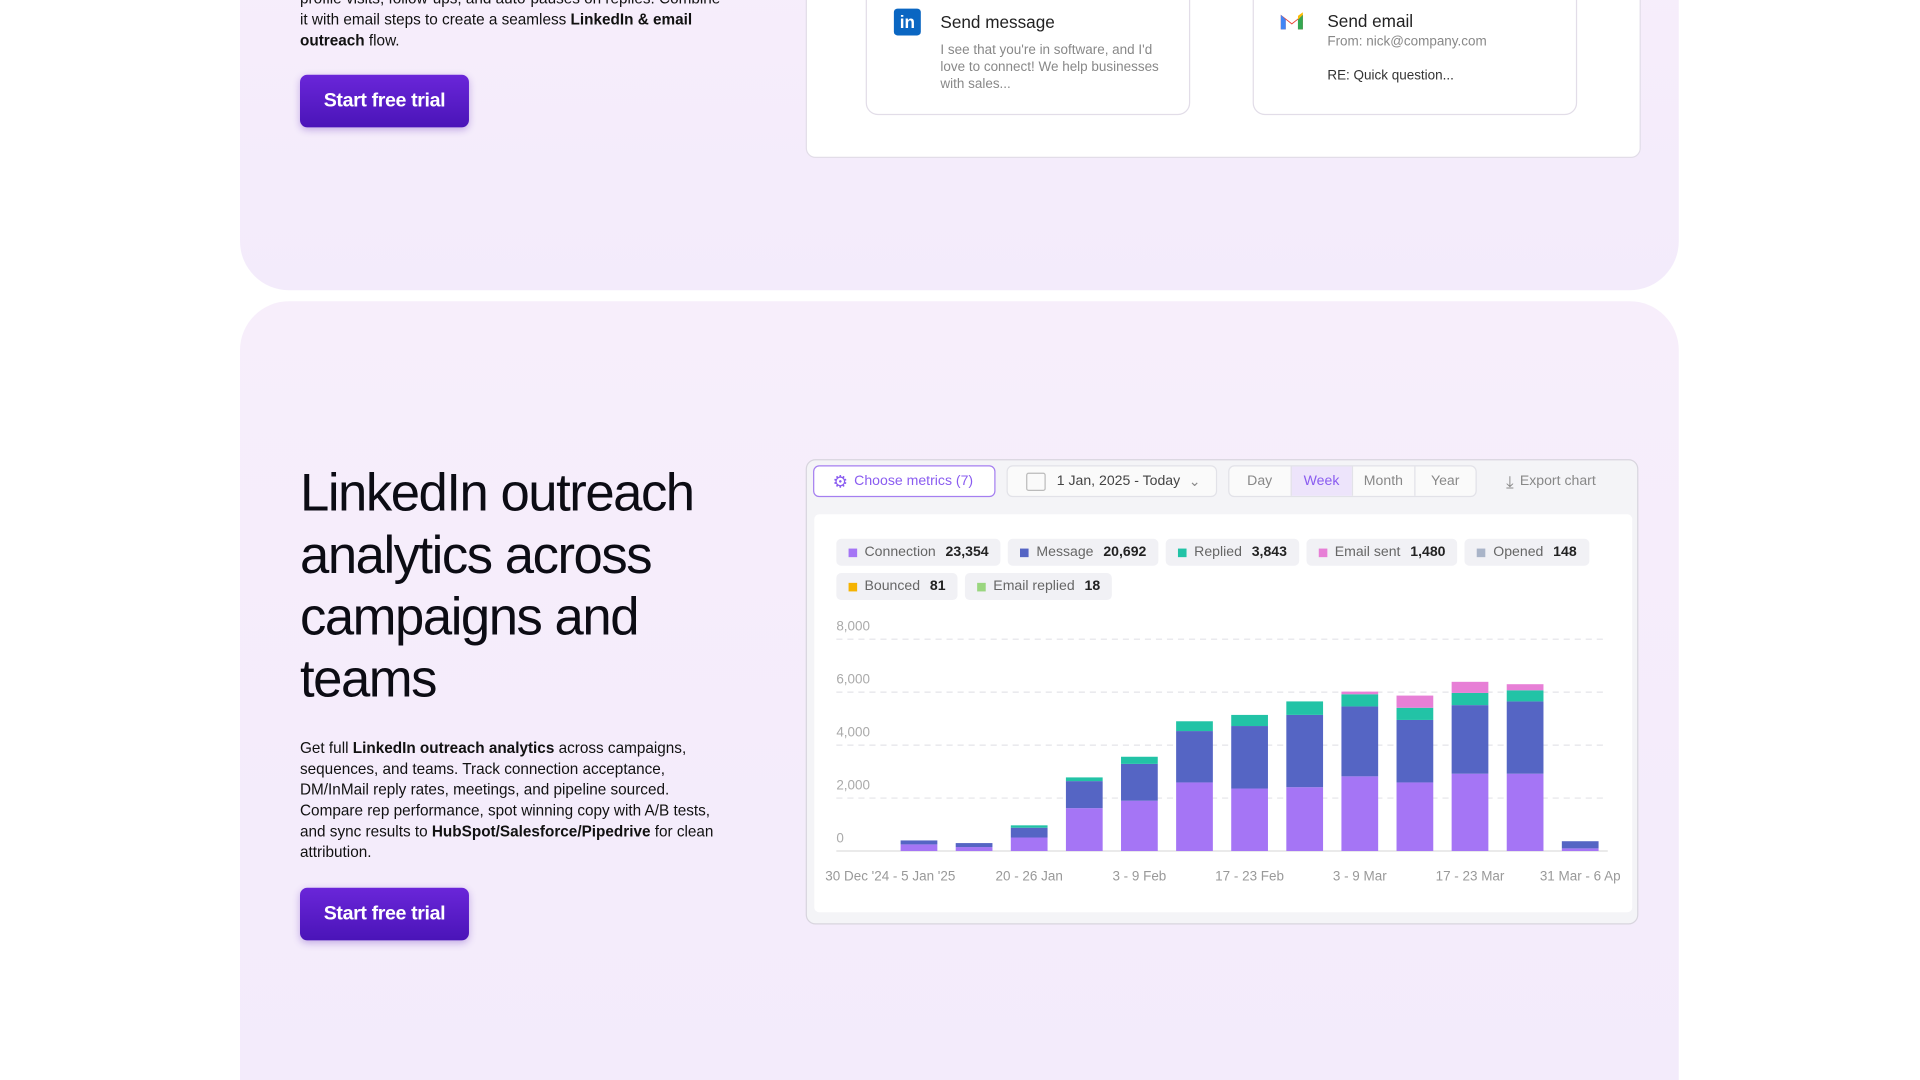  What do you see at coordinates (1139, 875) in the screenshot?
I see `x-tick-label: 3 - 9 Feb` at bounding box center [1139, 875].